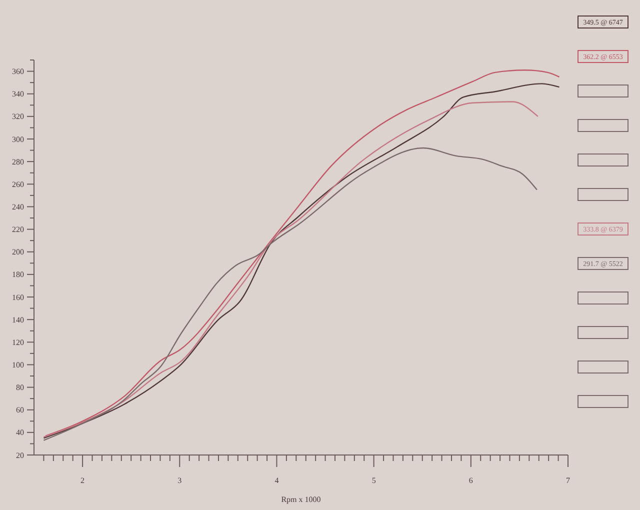  I want to click on y-tick-label: 200, so click(18, 252).